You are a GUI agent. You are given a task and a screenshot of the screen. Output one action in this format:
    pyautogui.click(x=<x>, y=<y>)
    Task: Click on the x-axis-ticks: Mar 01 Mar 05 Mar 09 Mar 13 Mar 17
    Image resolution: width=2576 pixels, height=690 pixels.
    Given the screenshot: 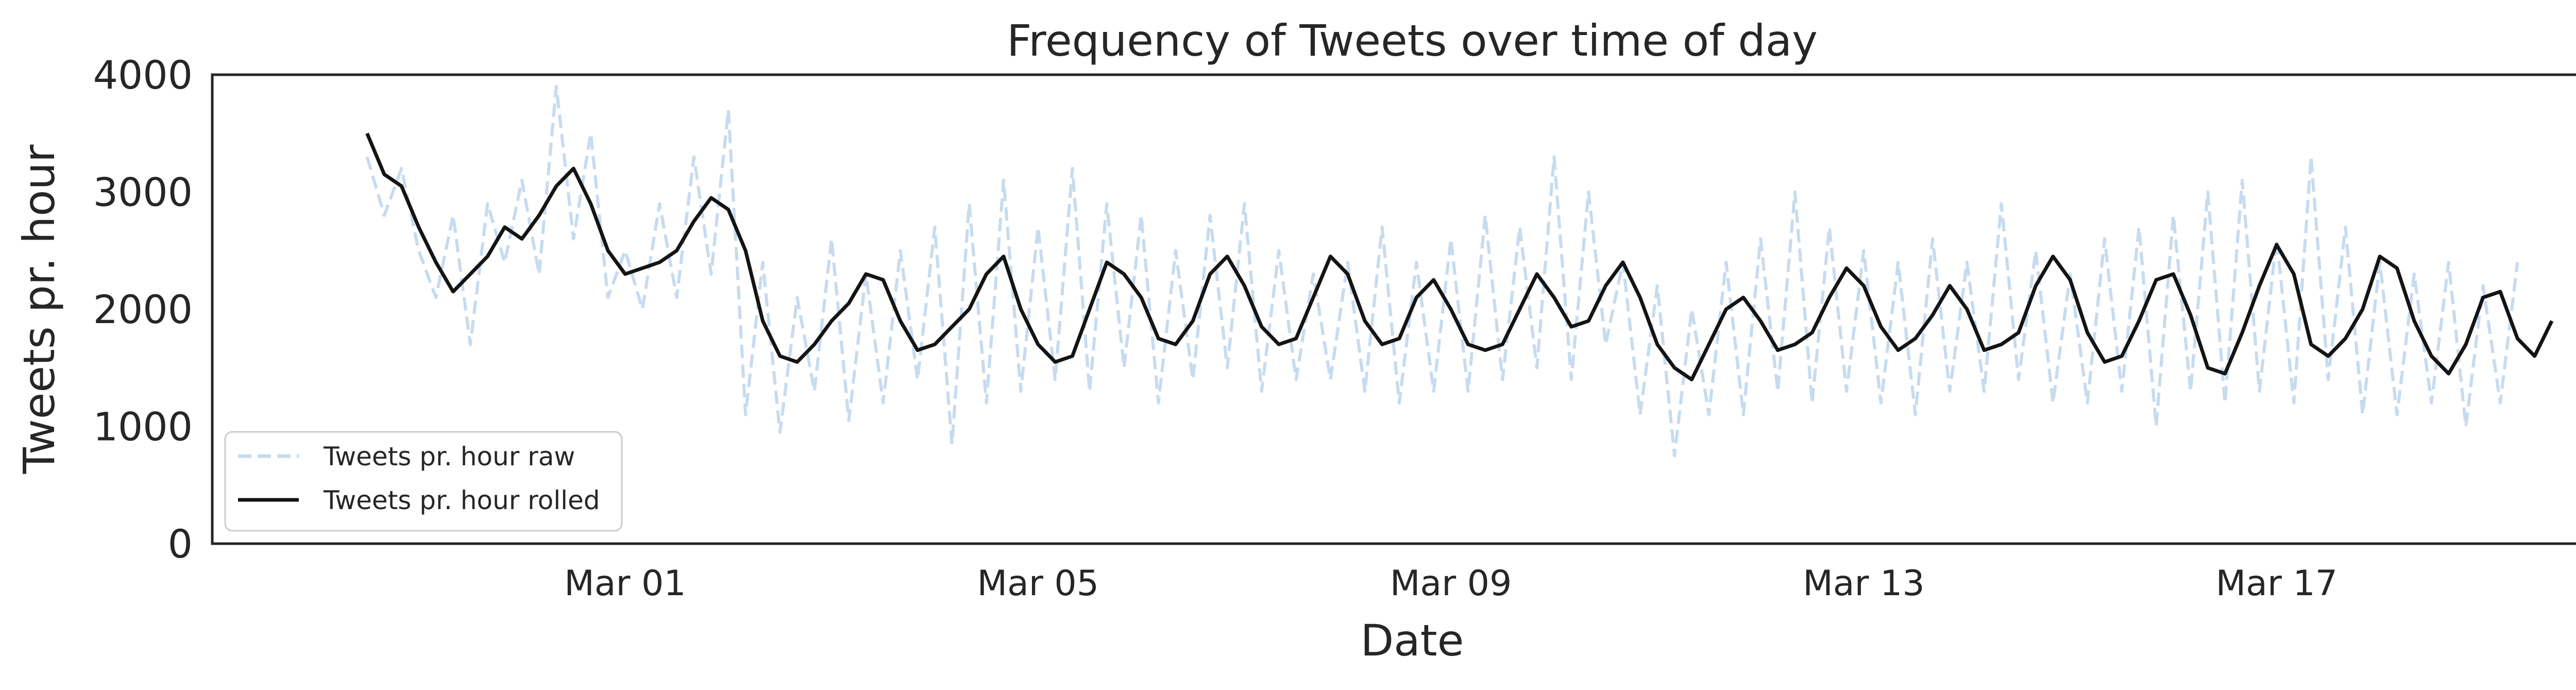 What is the action you would take?
    pyautogui.click(x=1451, y=583)
    